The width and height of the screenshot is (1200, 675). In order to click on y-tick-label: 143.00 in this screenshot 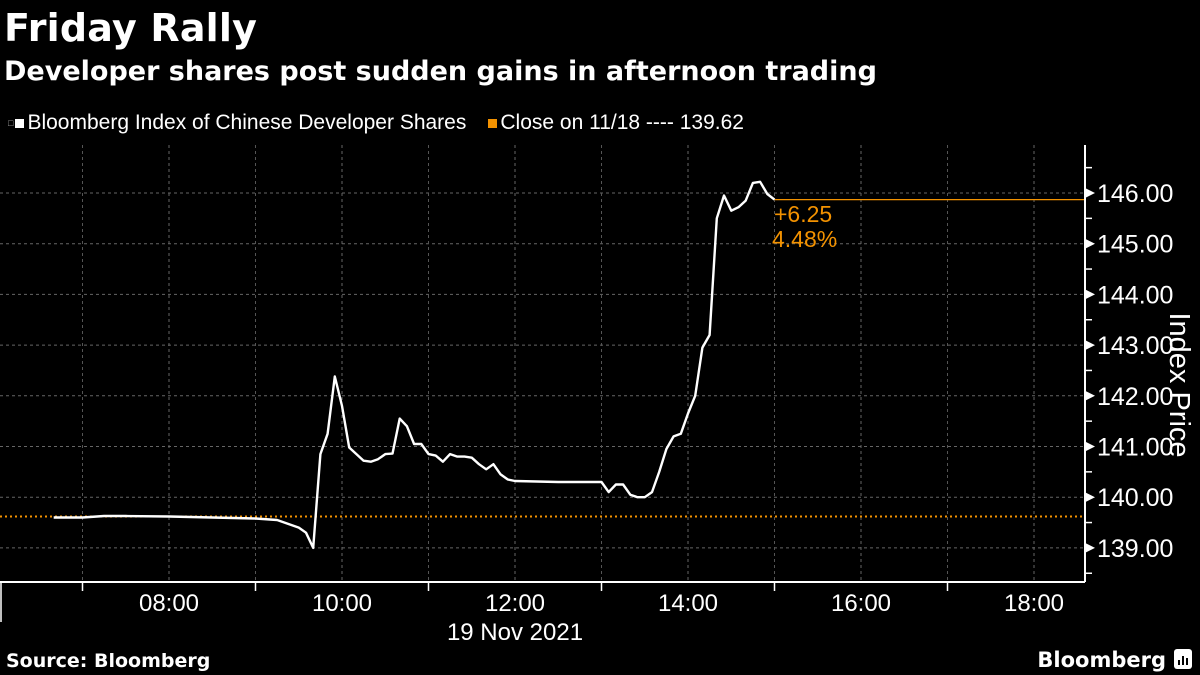, I will do `click(1135, 346)`.